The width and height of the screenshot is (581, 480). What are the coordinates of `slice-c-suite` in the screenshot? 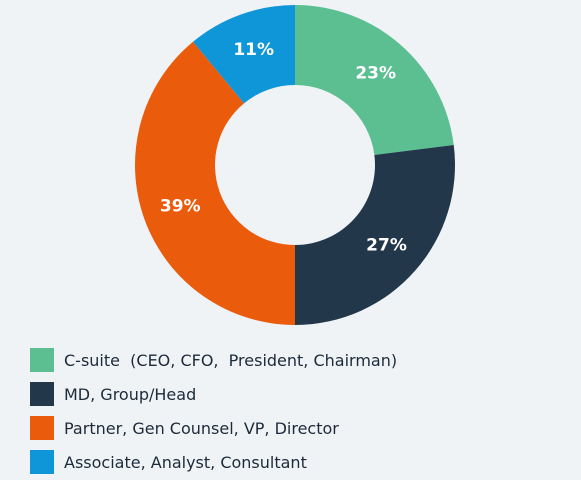 It's located at (374, 80).